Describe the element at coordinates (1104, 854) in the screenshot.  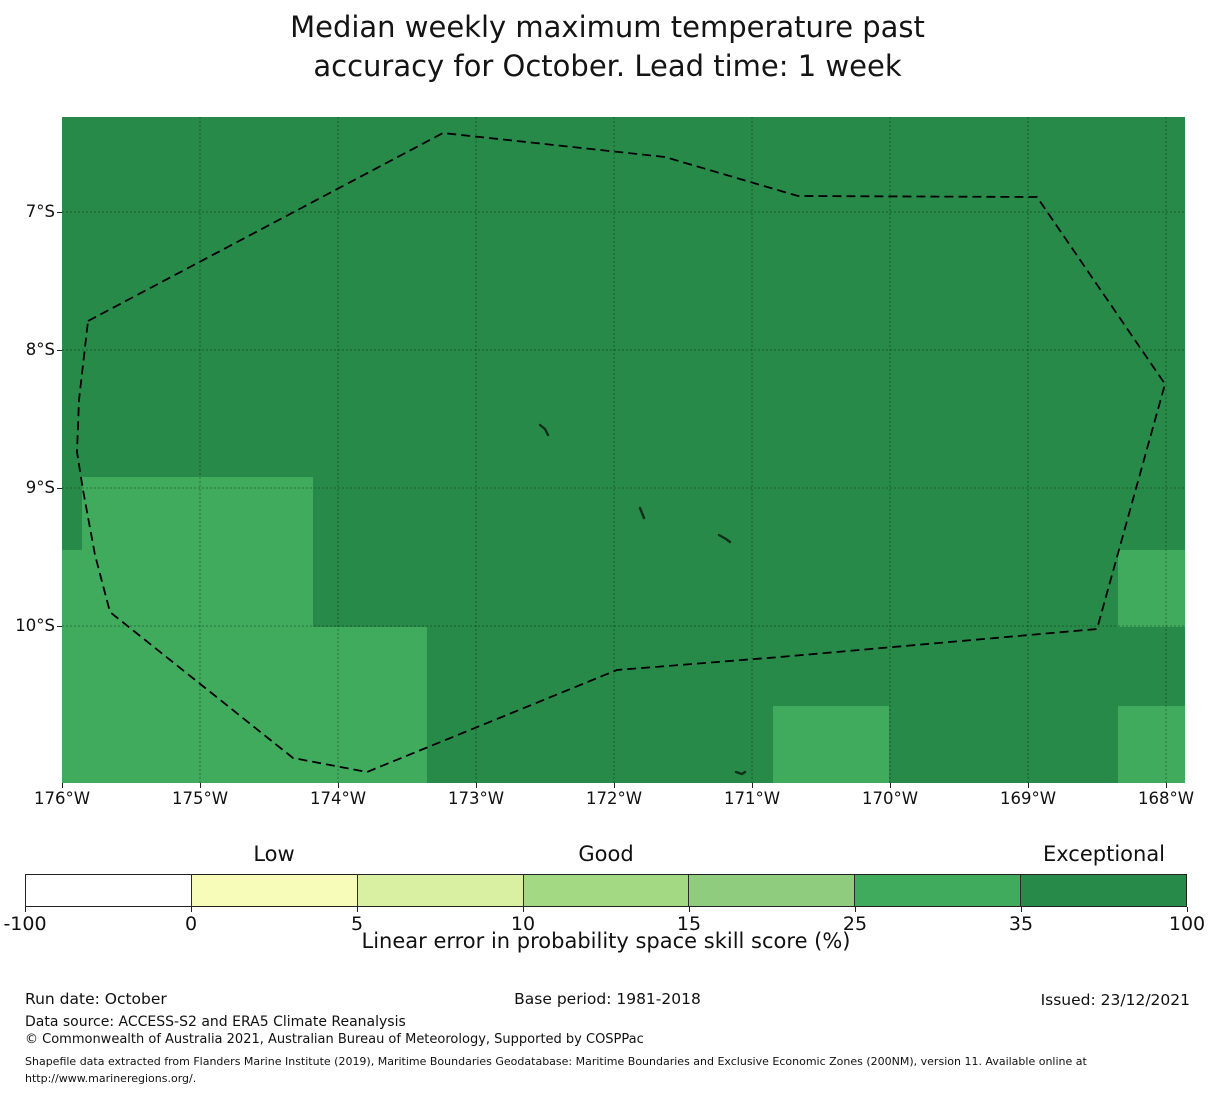
I see `colorbar-category-label: Exceptional` at that location.